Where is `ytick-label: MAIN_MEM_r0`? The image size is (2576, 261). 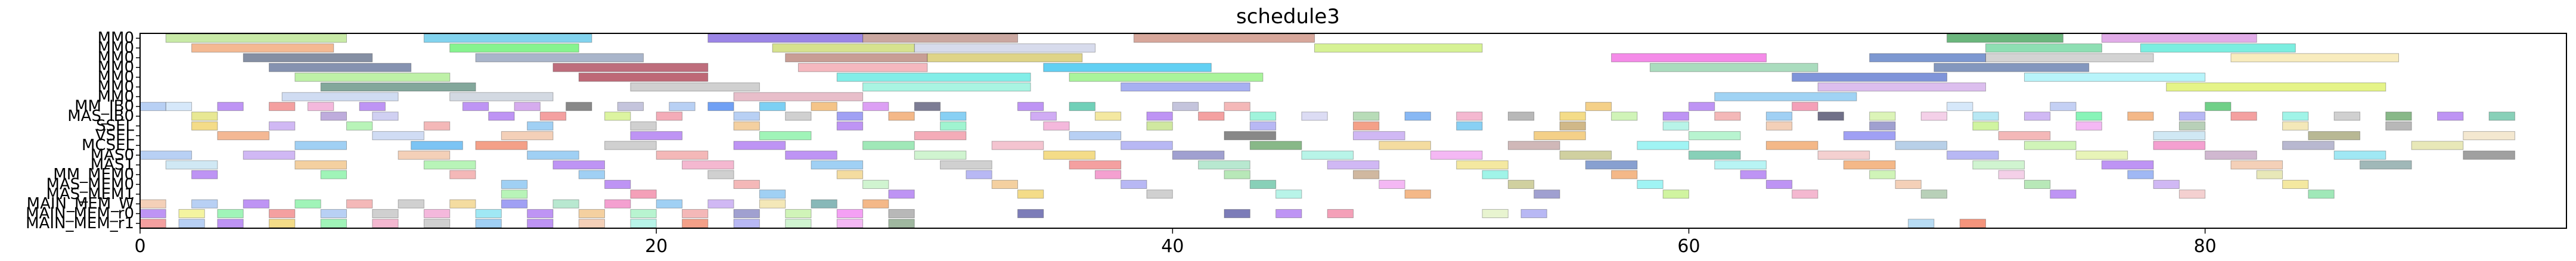
ytick-label: MAIN_MEM_r0 is located at coordinates (80, 213).